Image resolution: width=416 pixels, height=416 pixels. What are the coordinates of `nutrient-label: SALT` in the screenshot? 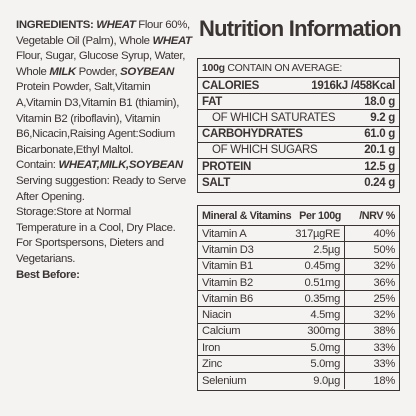 It's located at (216, 183).